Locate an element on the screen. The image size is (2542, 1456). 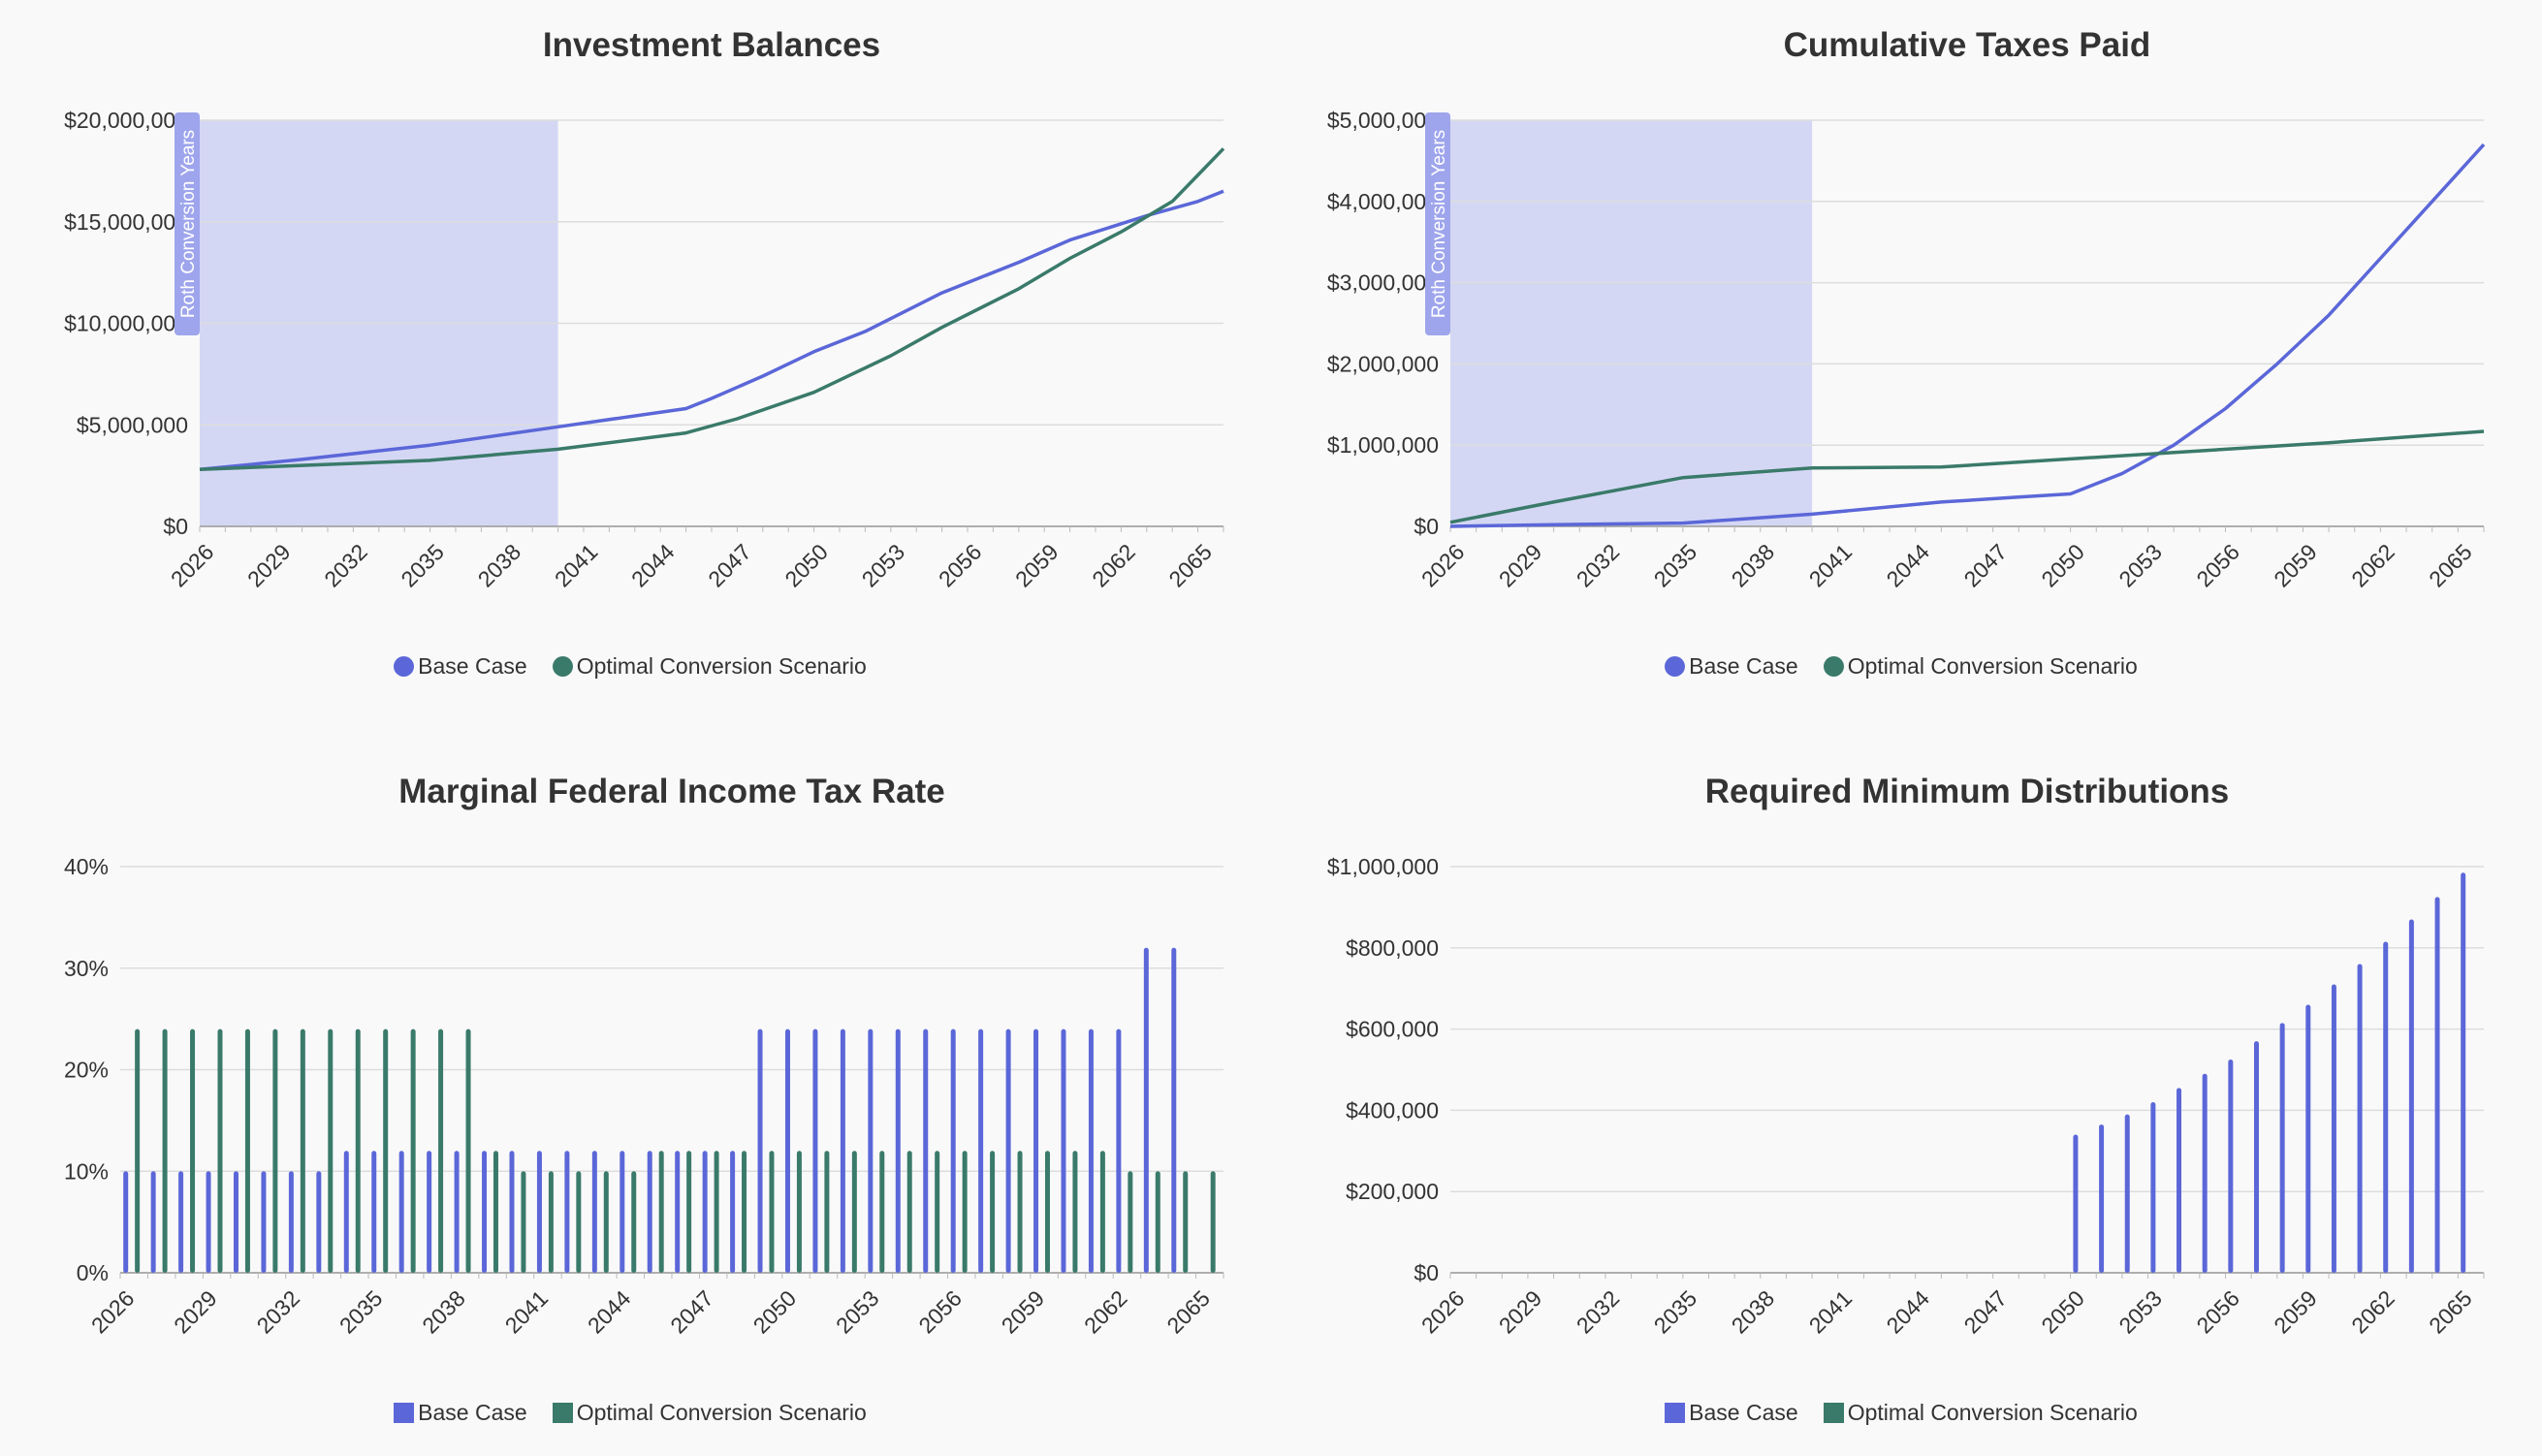
y-tick-label: $15,000,000 is located at coordinates (126, 222).